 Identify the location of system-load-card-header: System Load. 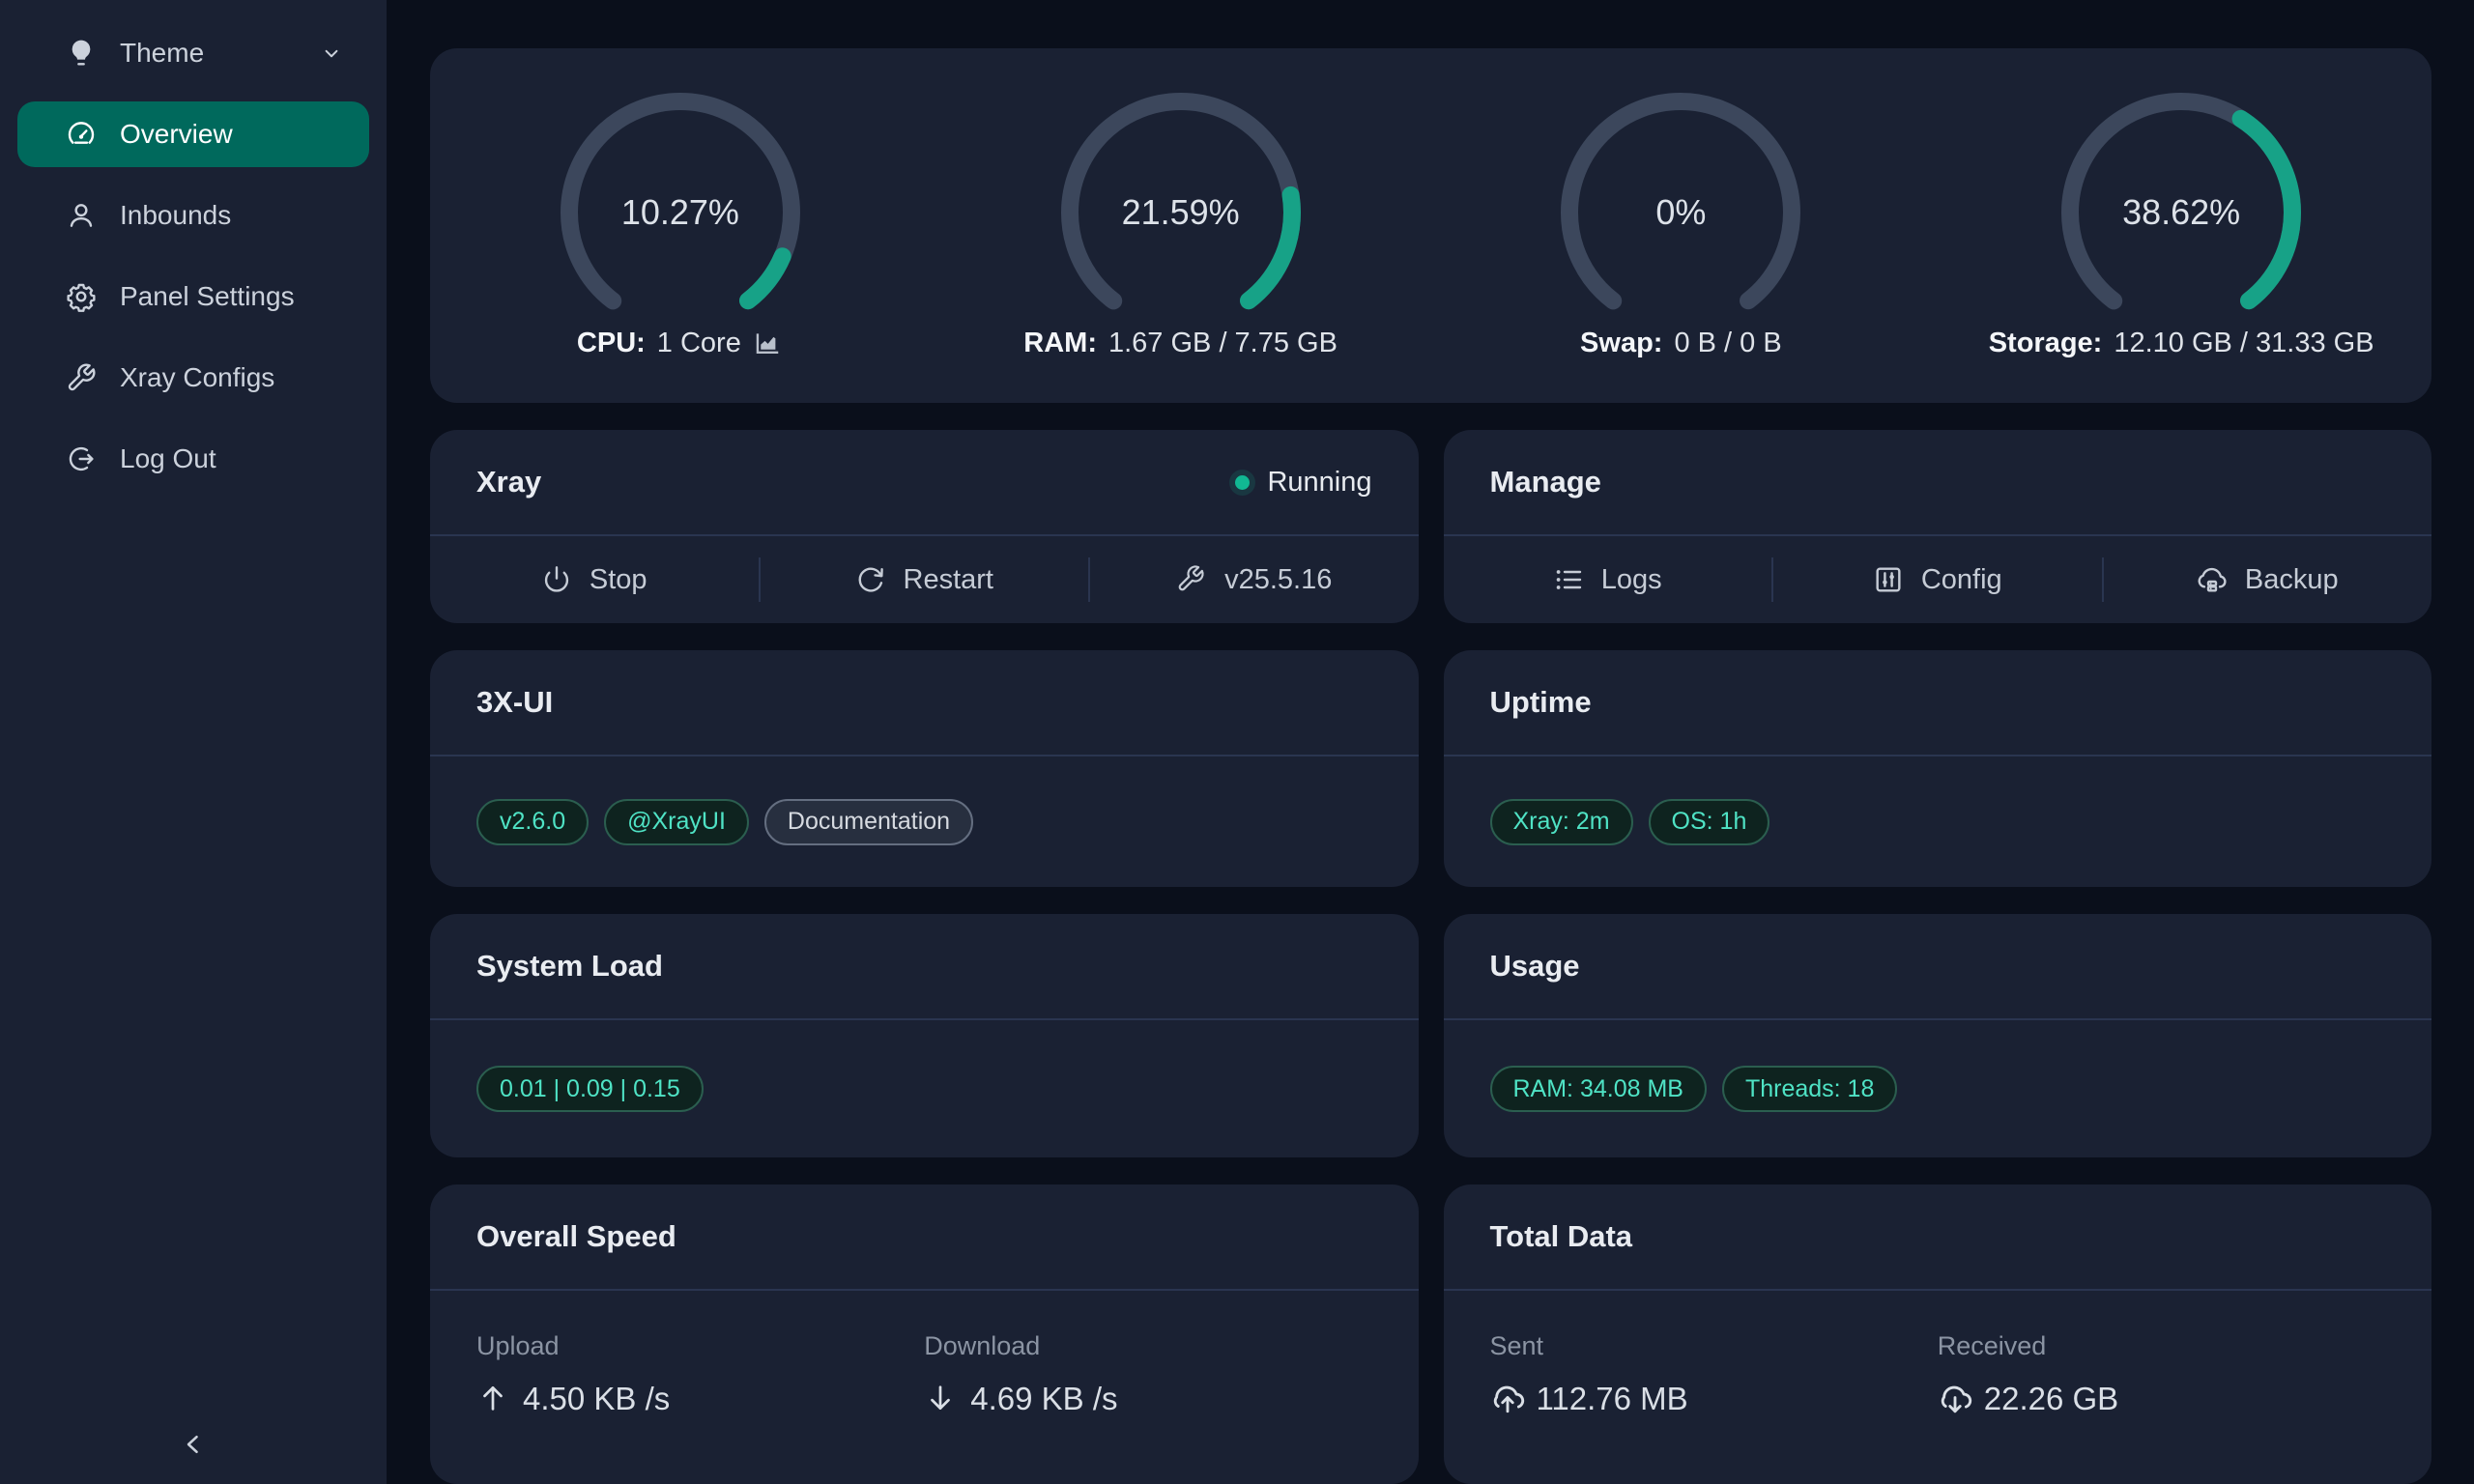
(925, 967).